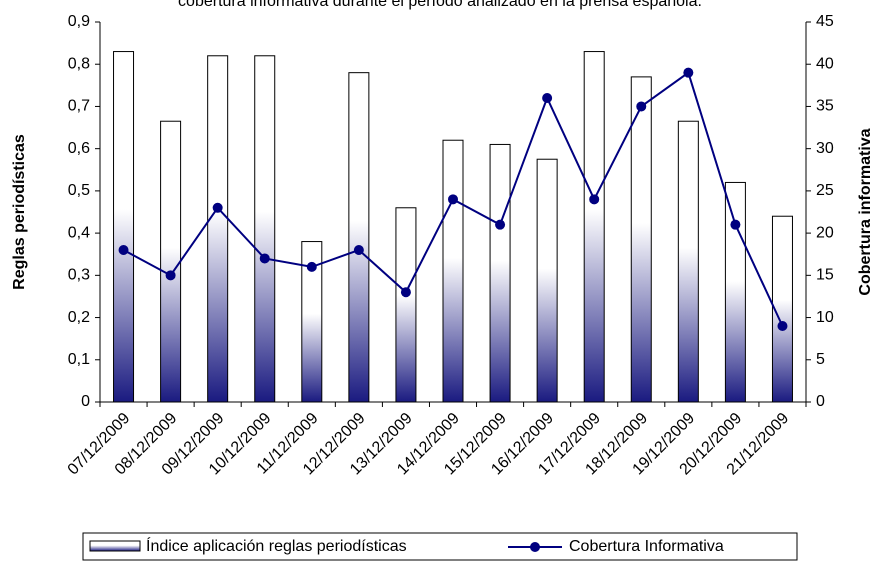 Image resolution: width=879 pixels, height=562 pixels. I want to click on y2-tick-label: 5, so click(820, 359).